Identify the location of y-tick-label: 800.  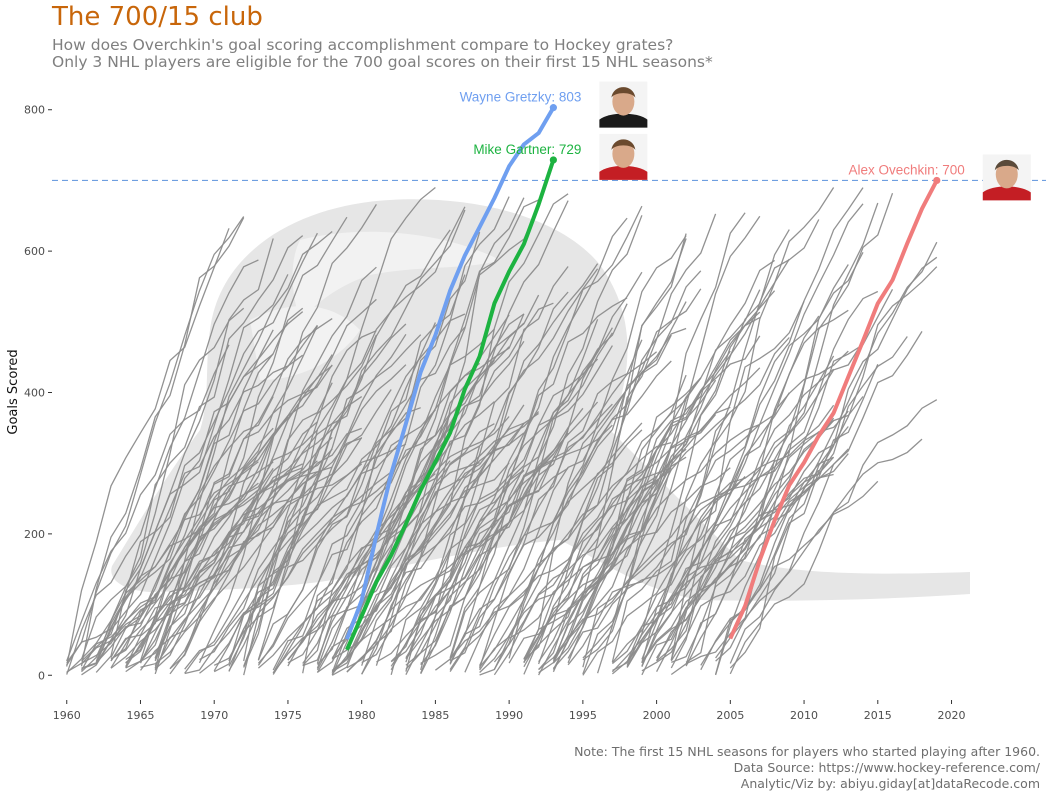
(34, 110).